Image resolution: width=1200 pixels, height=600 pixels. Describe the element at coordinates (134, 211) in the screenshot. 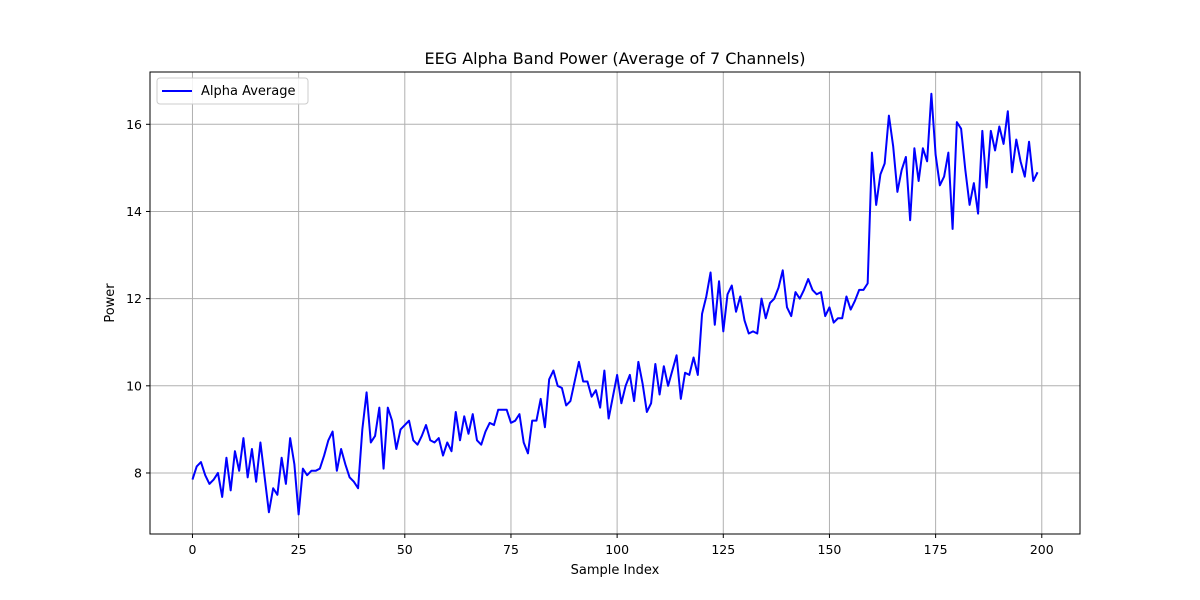

I see `y-tick-label: 14` at that location.